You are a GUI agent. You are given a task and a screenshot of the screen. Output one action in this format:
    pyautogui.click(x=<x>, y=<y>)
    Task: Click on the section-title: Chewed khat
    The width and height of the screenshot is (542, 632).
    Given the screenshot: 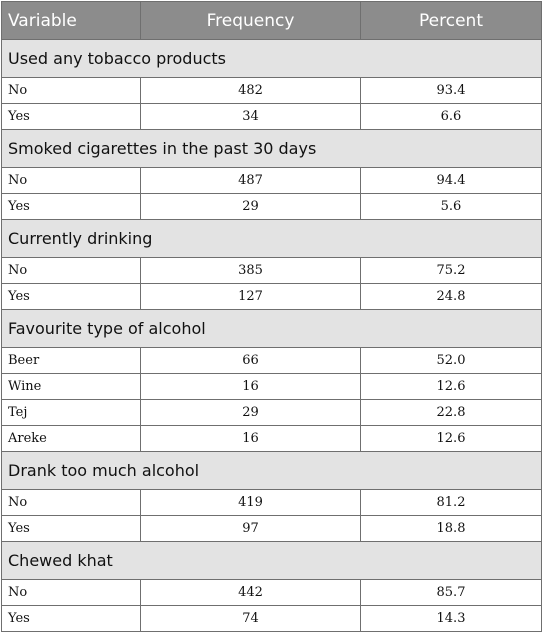 What is the action you would take?
    pyautogui.click(x=271, y=560)
    